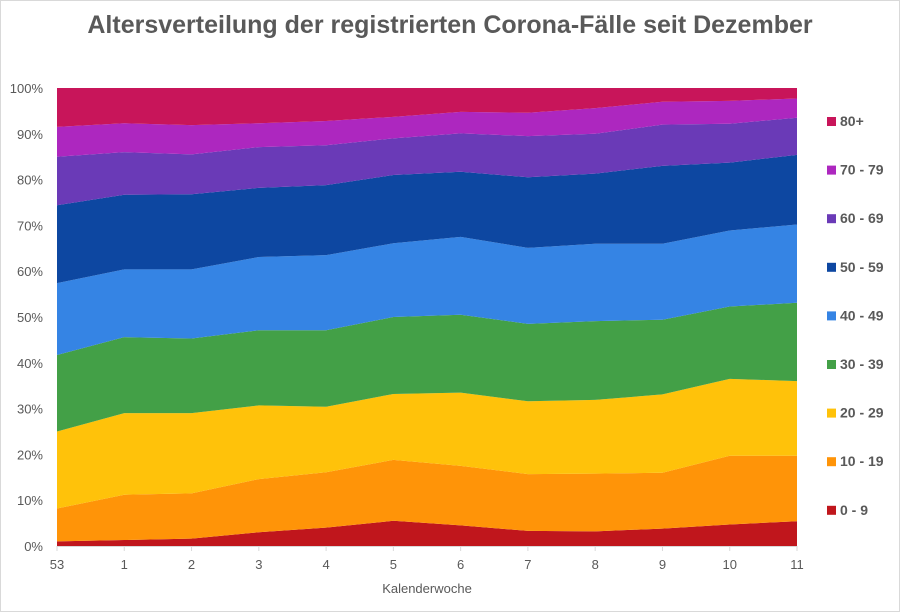 This screenshot has height=612, width=900. I want to click on legend-label: 10 - 19, so click(862, 461).